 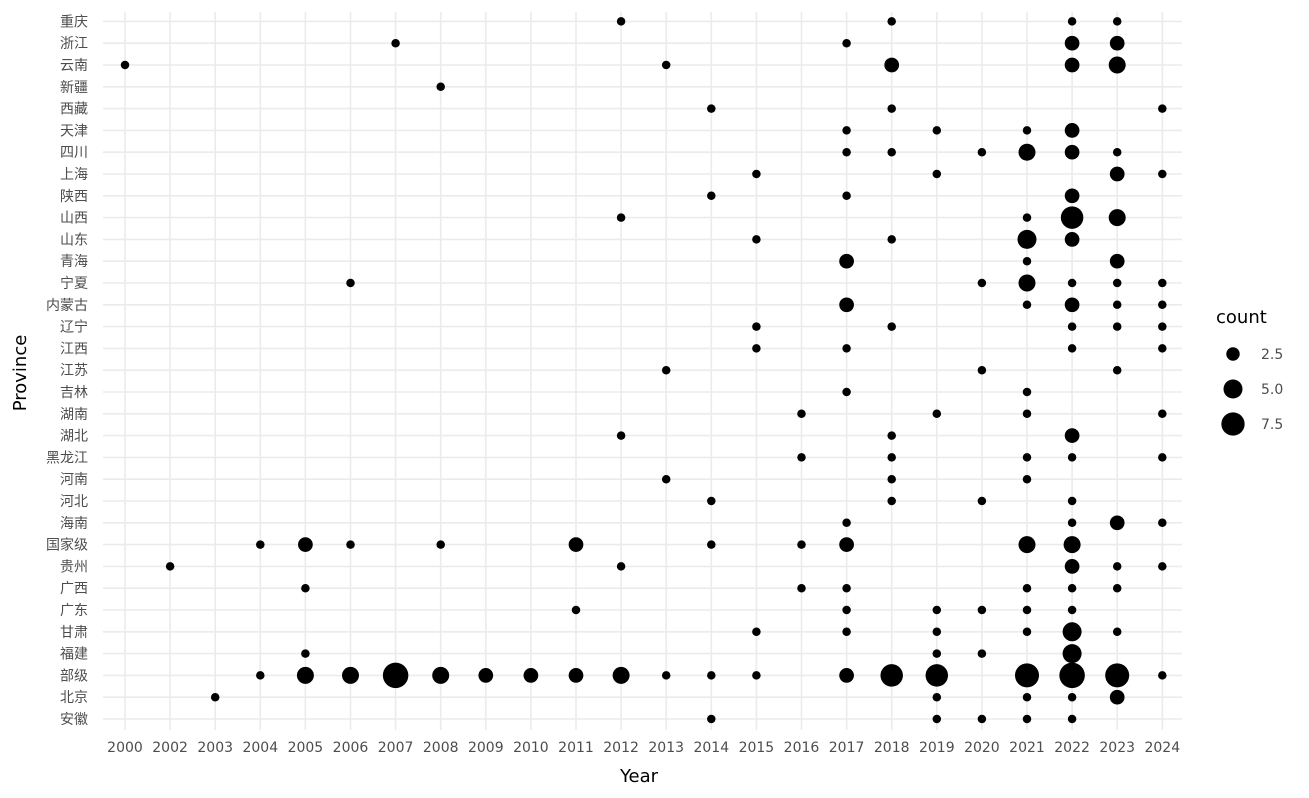 I want to click on x-tick-label: 2004, so click(x=260, y=748).